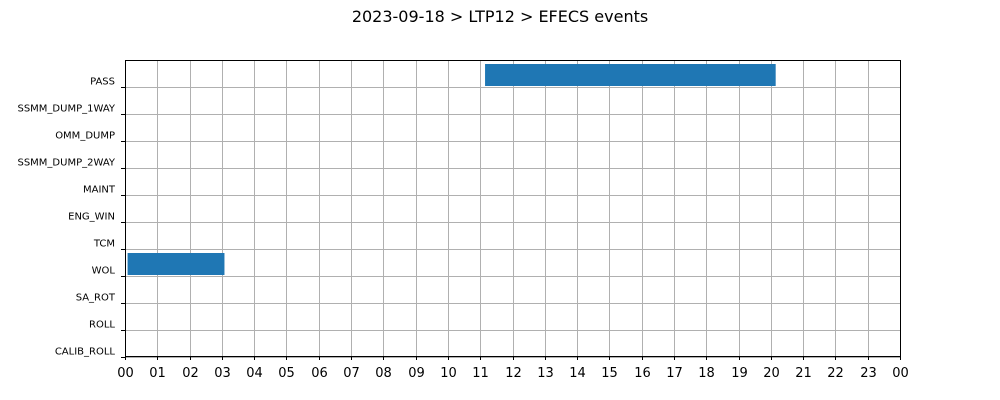  Describe the element at coordinates (102, 325) in the screenshot. I see `y-tick-label: ROLL` at that location.